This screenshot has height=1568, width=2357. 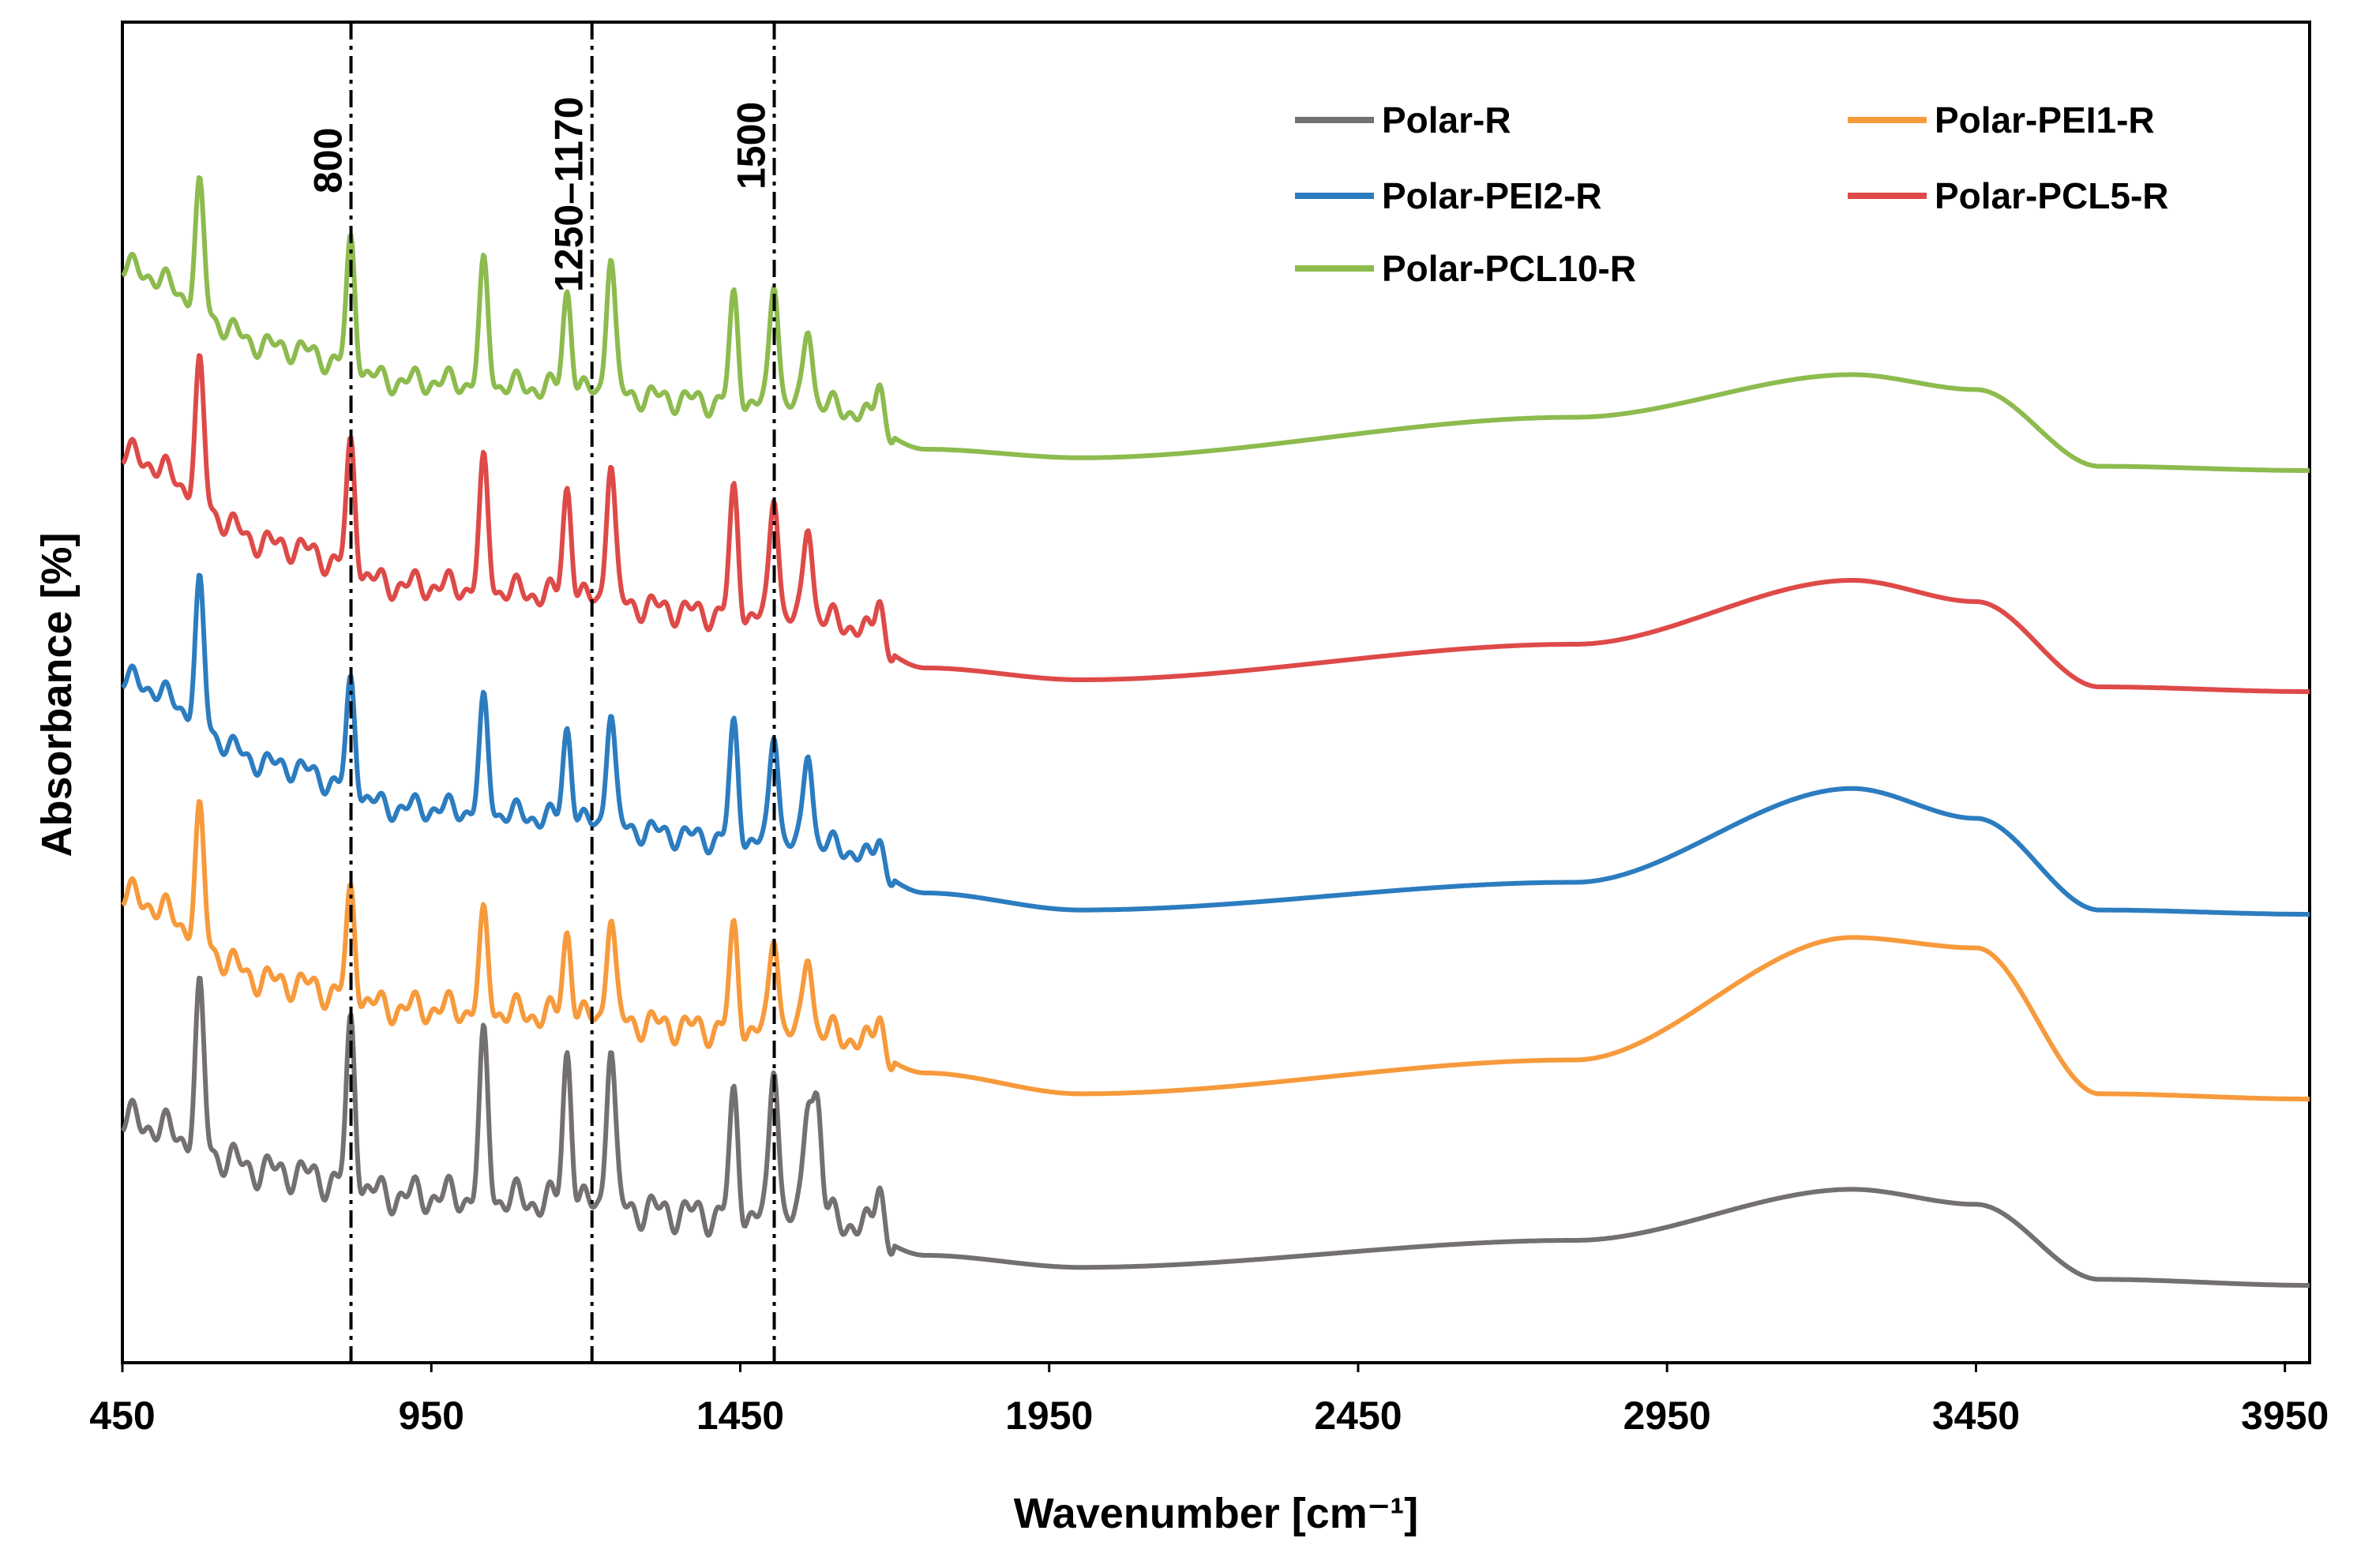 What do you see at coordinates (1976, 1416) in the screenshot?
I see `x-tick-label-3450: 3450` at bounding box center [1976, 1416].